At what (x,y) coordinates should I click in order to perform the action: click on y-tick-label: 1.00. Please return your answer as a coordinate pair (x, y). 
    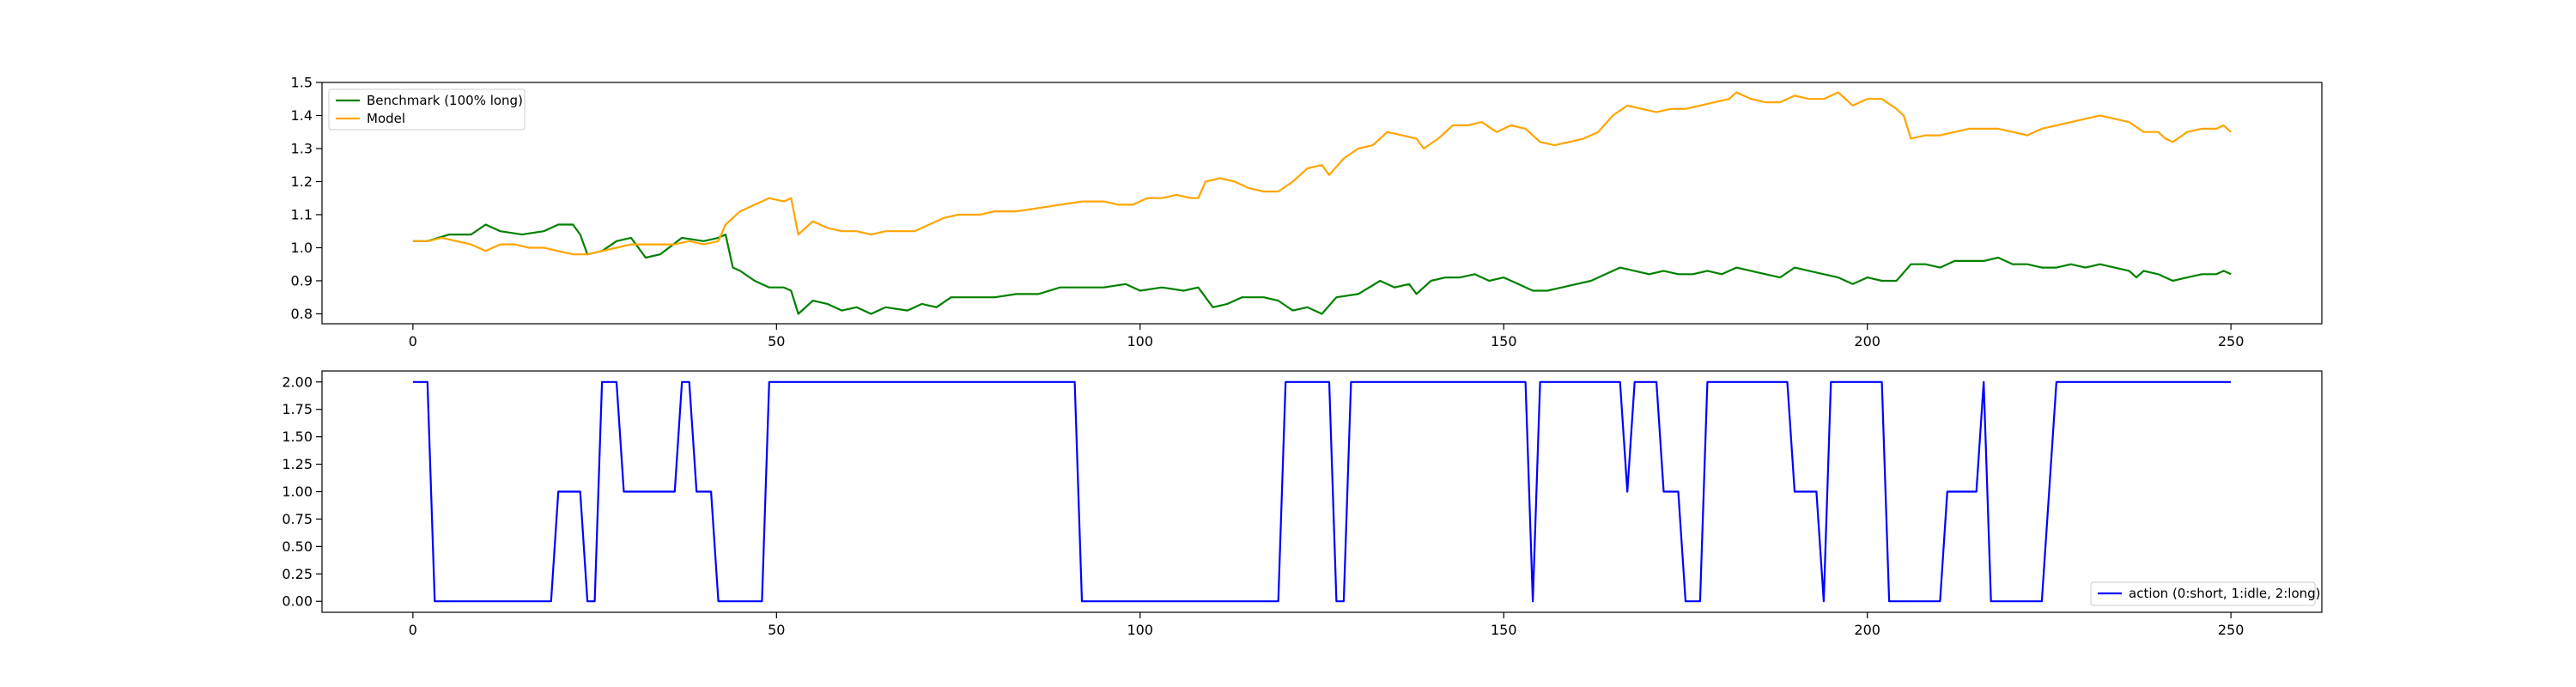
    Looking at the image, I should click on (297, 491).